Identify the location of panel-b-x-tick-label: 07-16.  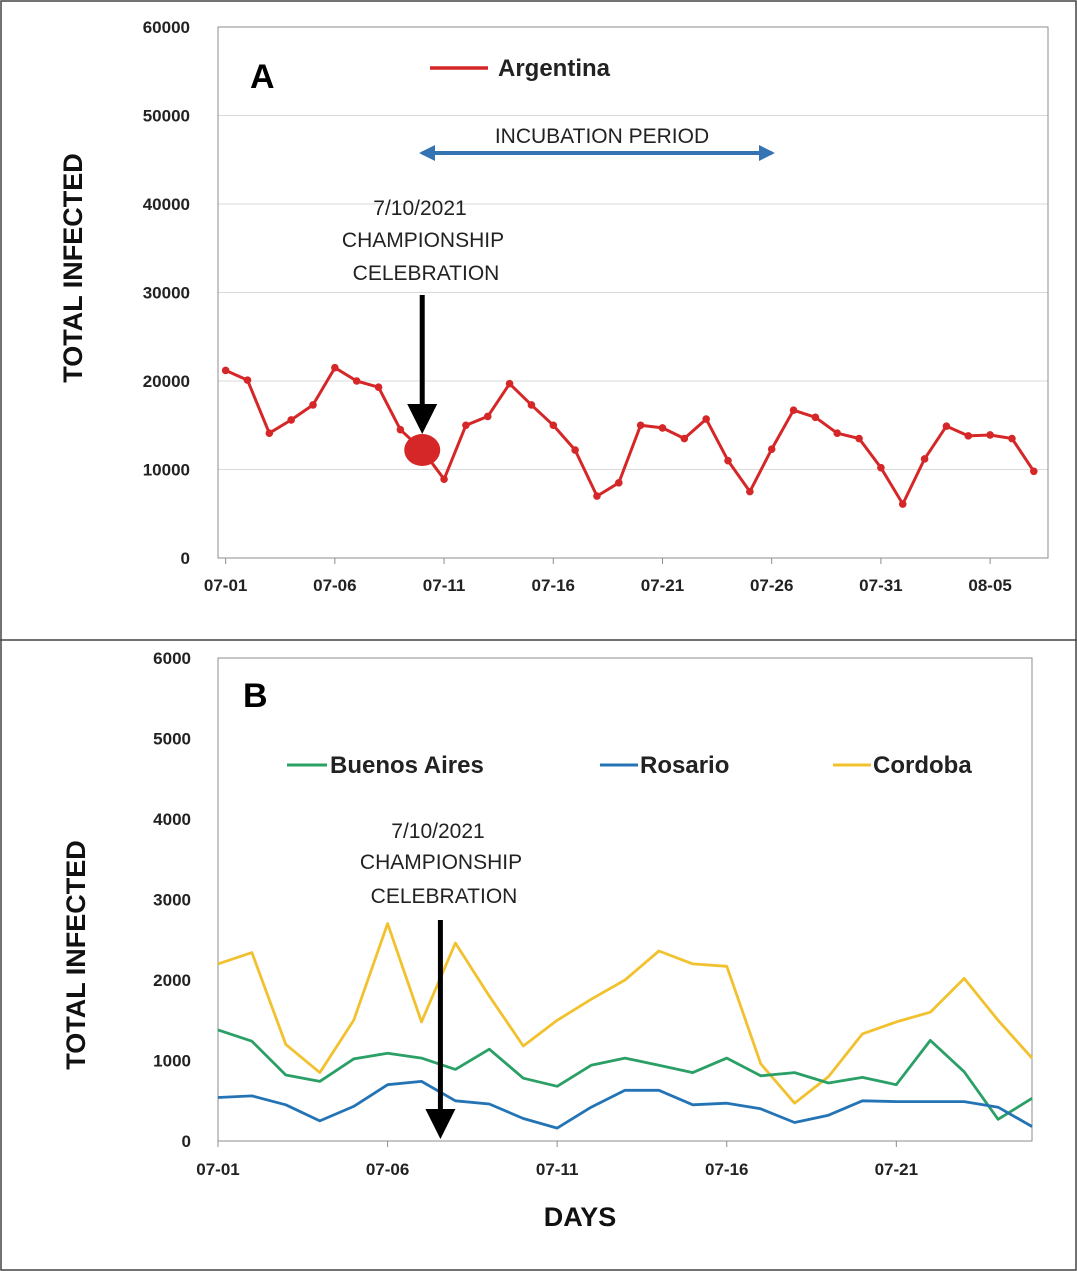
(726, 1169).